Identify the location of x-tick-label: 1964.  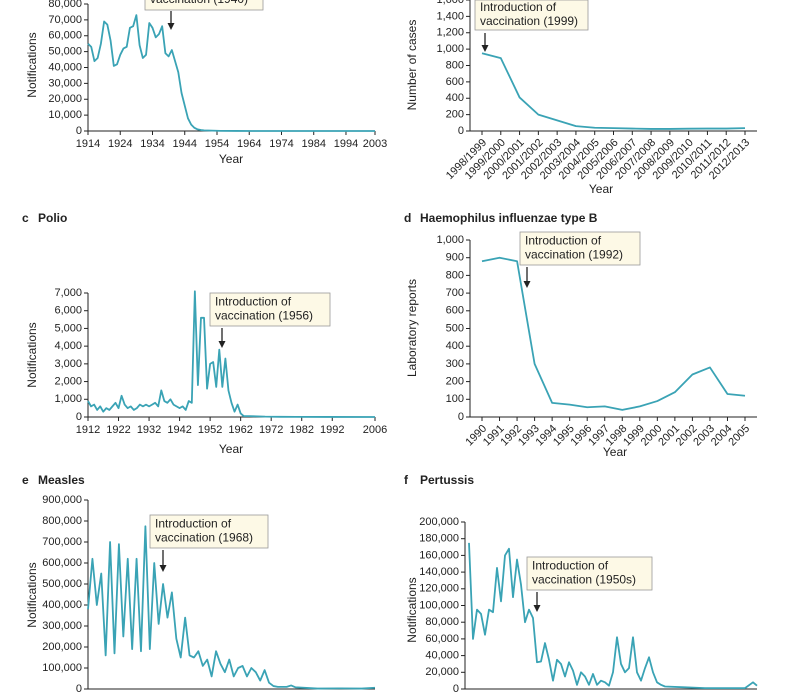
(249, 144).